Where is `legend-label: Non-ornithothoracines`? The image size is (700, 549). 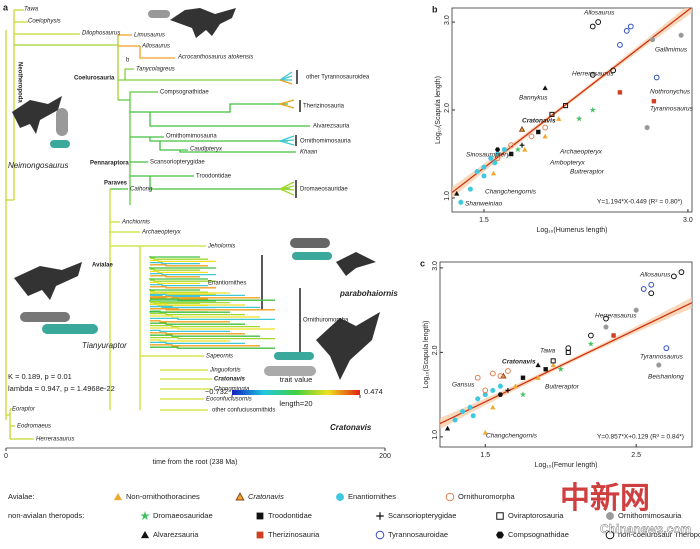
legend-label: Non-ornithothoracines is located at coordinates (163, 496).